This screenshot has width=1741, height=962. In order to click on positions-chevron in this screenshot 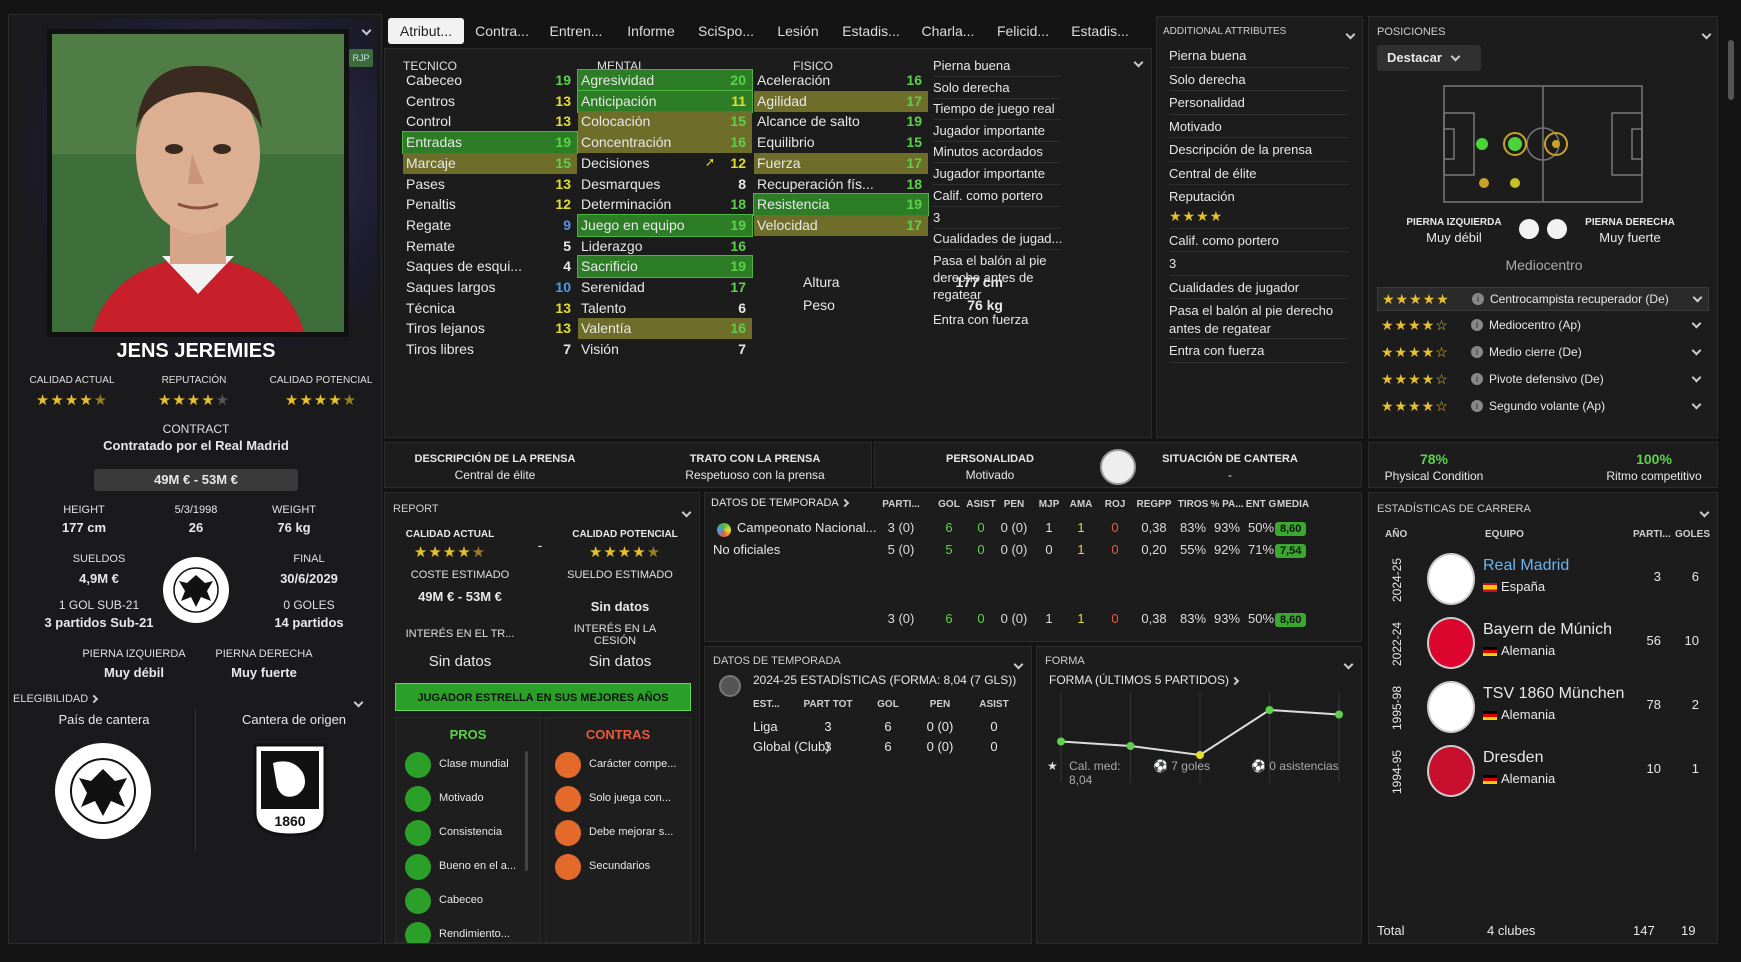, I will do `click(1706, 33)`.